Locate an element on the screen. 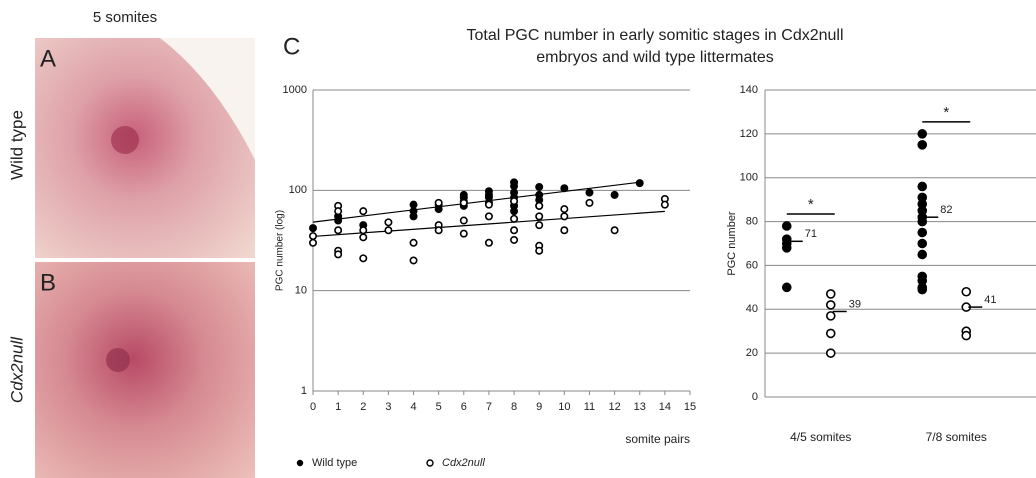 The image size is (1036, 478). y-axis-label: PGC number (log) is located at coordinates (280, 250).